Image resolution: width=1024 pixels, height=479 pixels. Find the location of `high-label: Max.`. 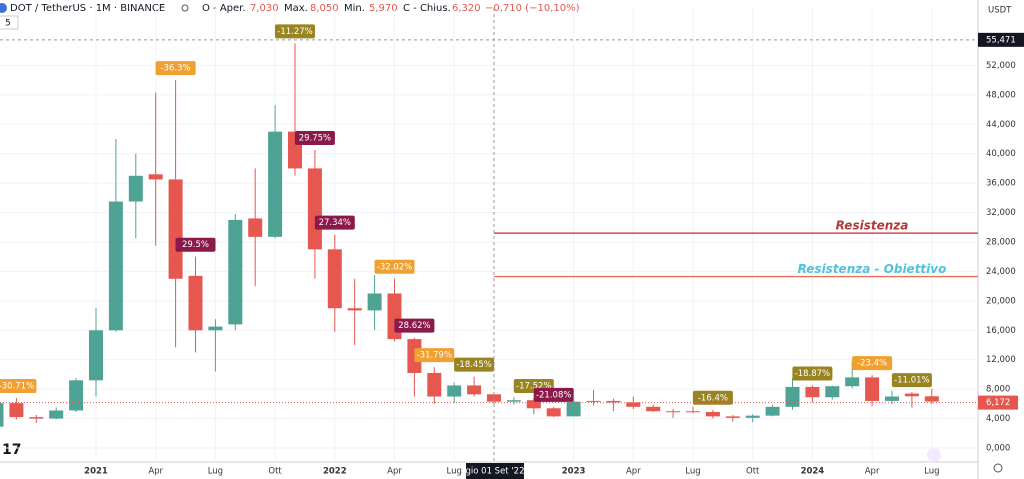

high-label: Max. is located at coordinates (296, 8).